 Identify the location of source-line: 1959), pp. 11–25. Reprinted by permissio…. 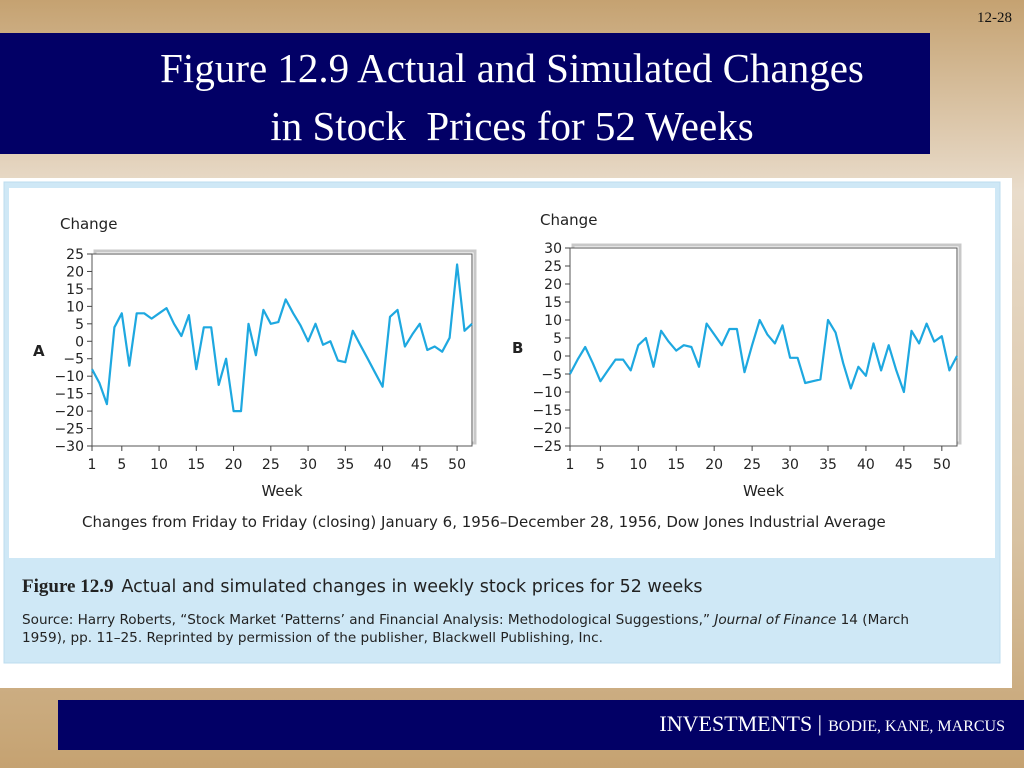
(312, 638).